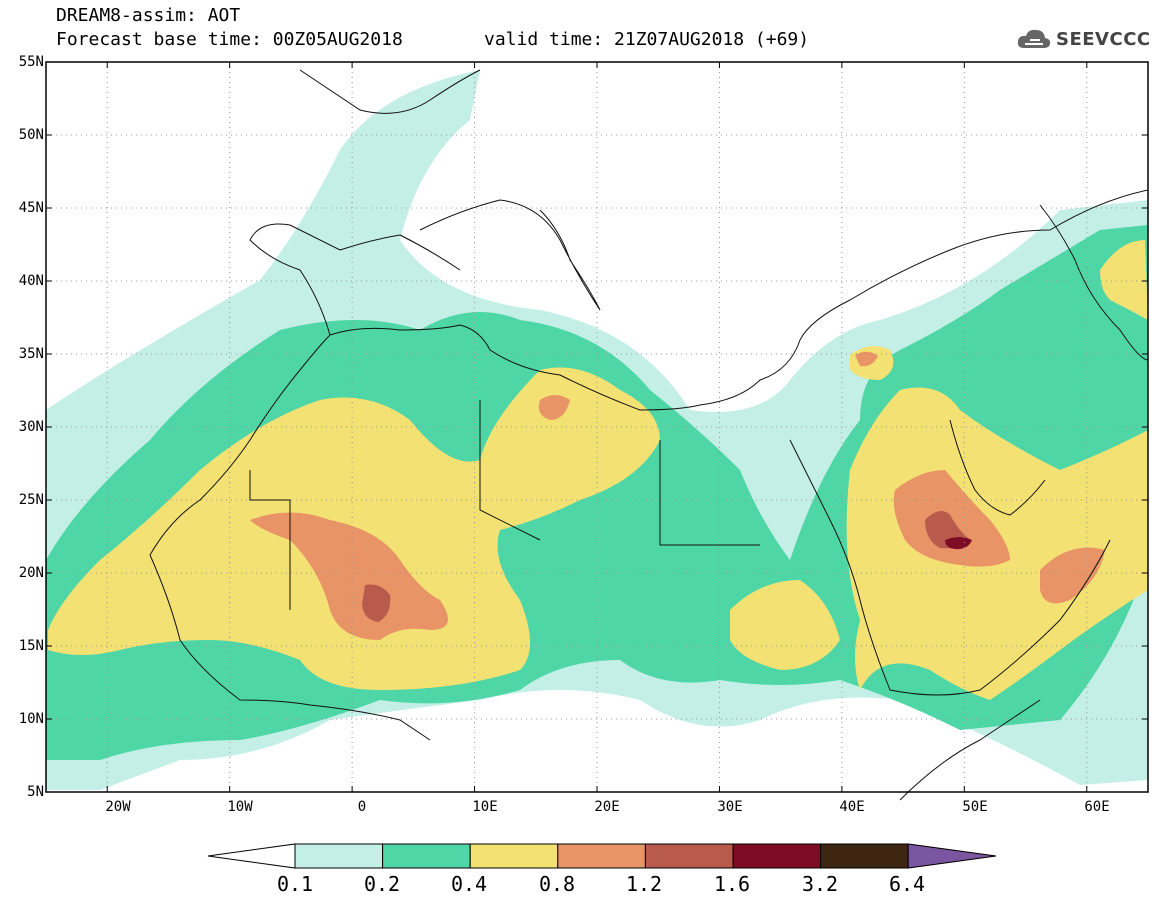  Describe the element at coordinates (607, 807) in the screenshot. I see `lon-label: 20E` at that location.